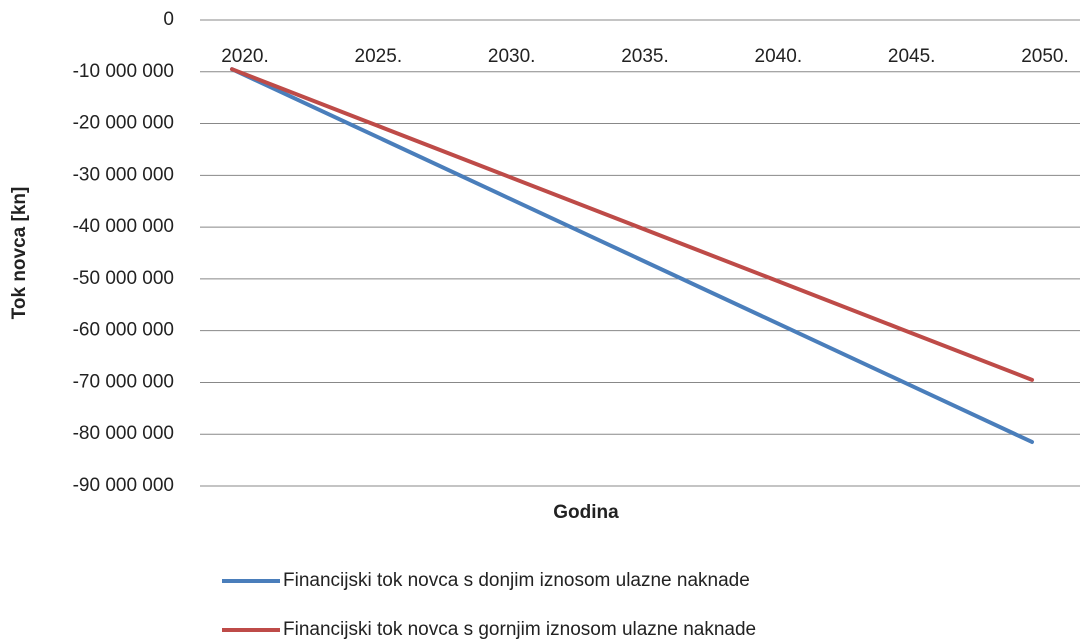  Describe the element at coordinates (586, 512) in the screenshot. I see `x-axis-label: Godina` at that location.